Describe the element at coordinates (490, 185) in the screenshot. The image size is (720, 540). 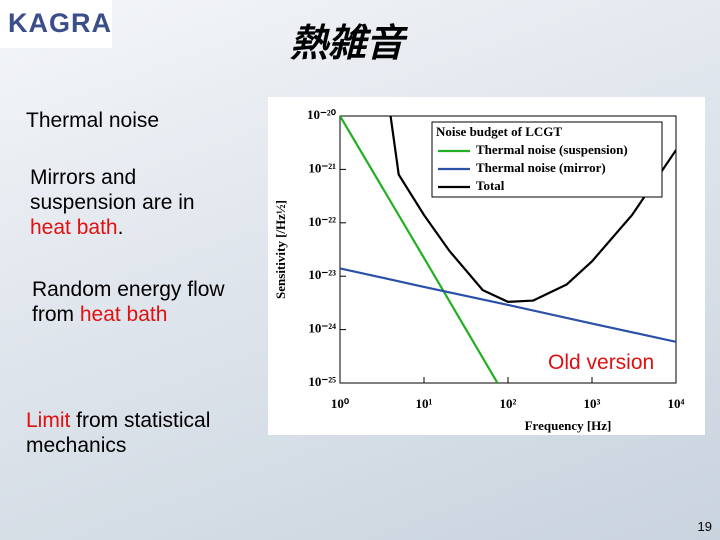
I see `legend-label: Total` at that location.